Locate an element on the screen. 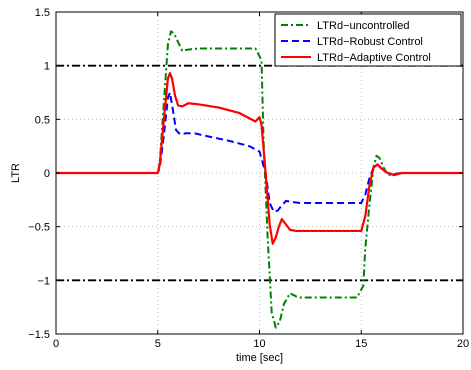  legend-label-uncontrolled: LTRd−uncontrolled is located at coordinates (363, 26).